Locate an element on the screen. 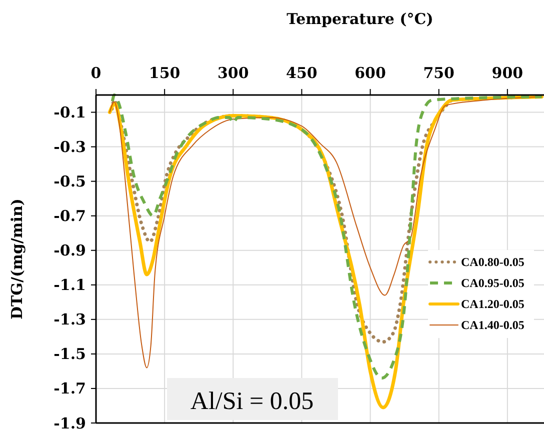 Image resolution: width=544 pixels, height=443 pixels. x-tick-label: 750 is located at coordinates (439, 73).